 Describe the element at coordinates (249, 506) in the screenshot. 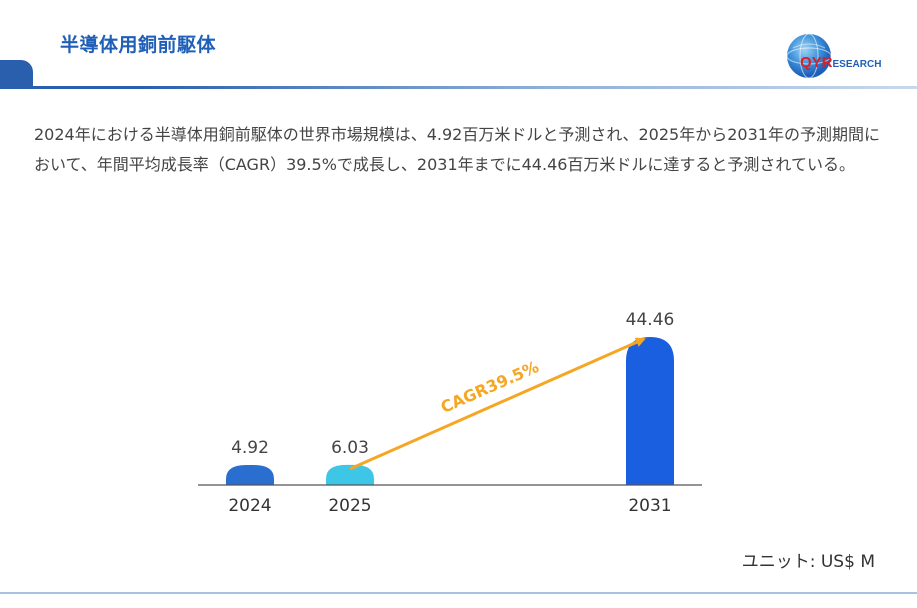

I see `category-label-2024: 2024` at that location.